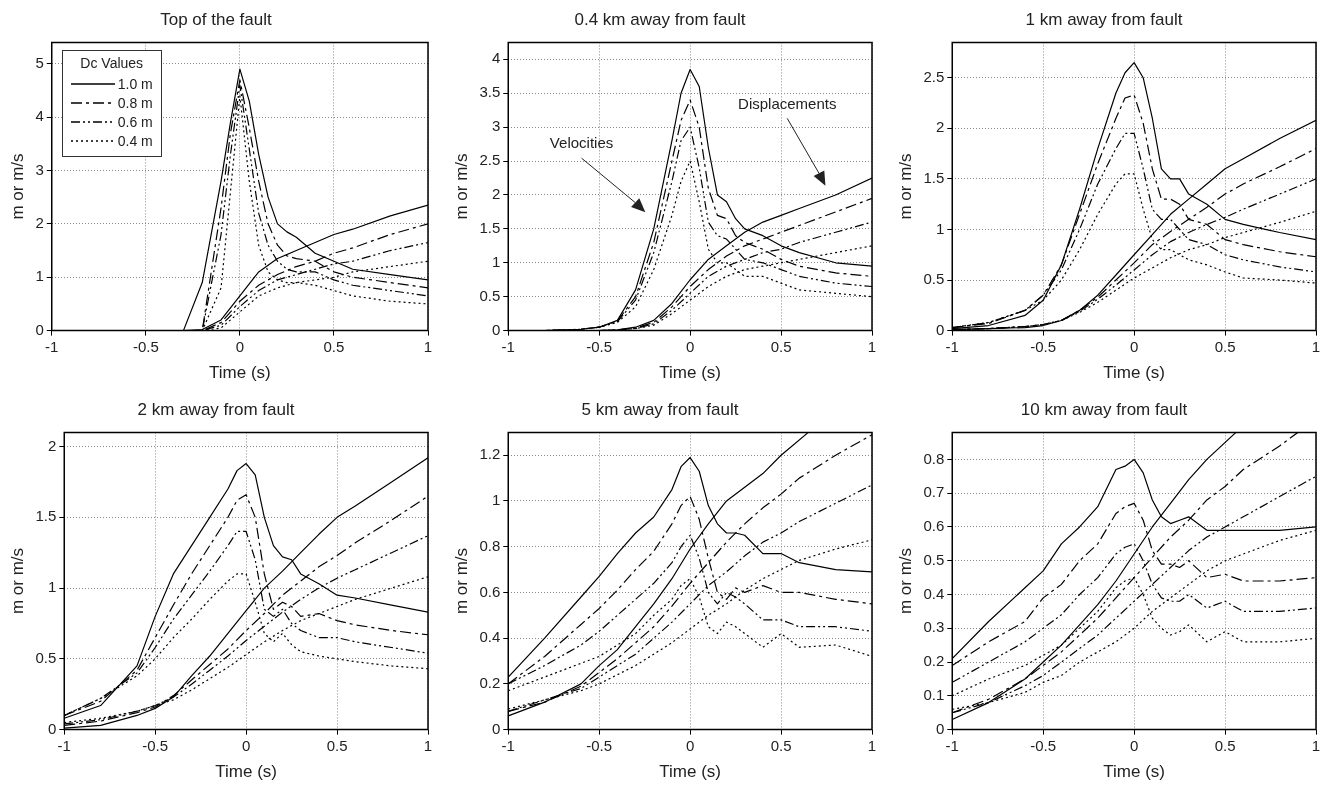 Image resolution: width=1332 pixels, height=789 pixels. What do you see at coordinates (934, 492) in the screenshot?
I see `y-tick-label: 0.7` at bounding box center [934, 492].